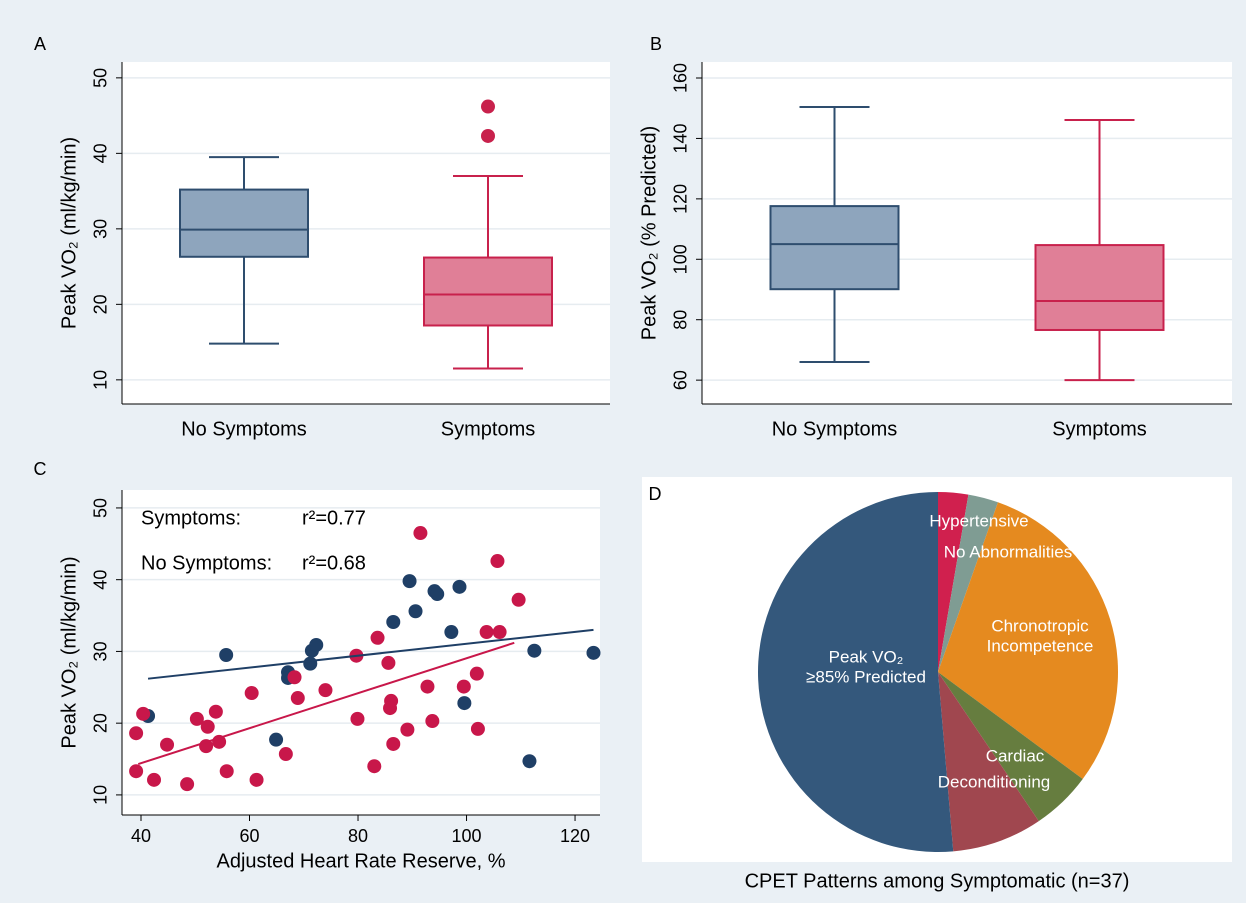  Describe the element at coordinates (978, 520) in the screenshot. I see `slice-label: Hypertensive` at that location.